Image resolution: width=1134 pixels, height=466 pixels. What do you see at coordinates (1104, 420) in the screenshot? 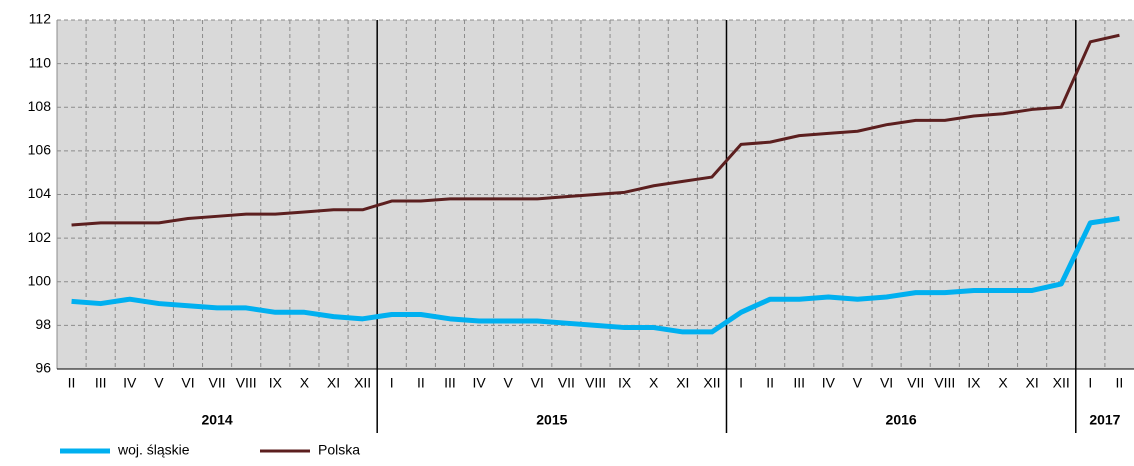
I see `year-label: 2017` at bounding box center [1104, 420].